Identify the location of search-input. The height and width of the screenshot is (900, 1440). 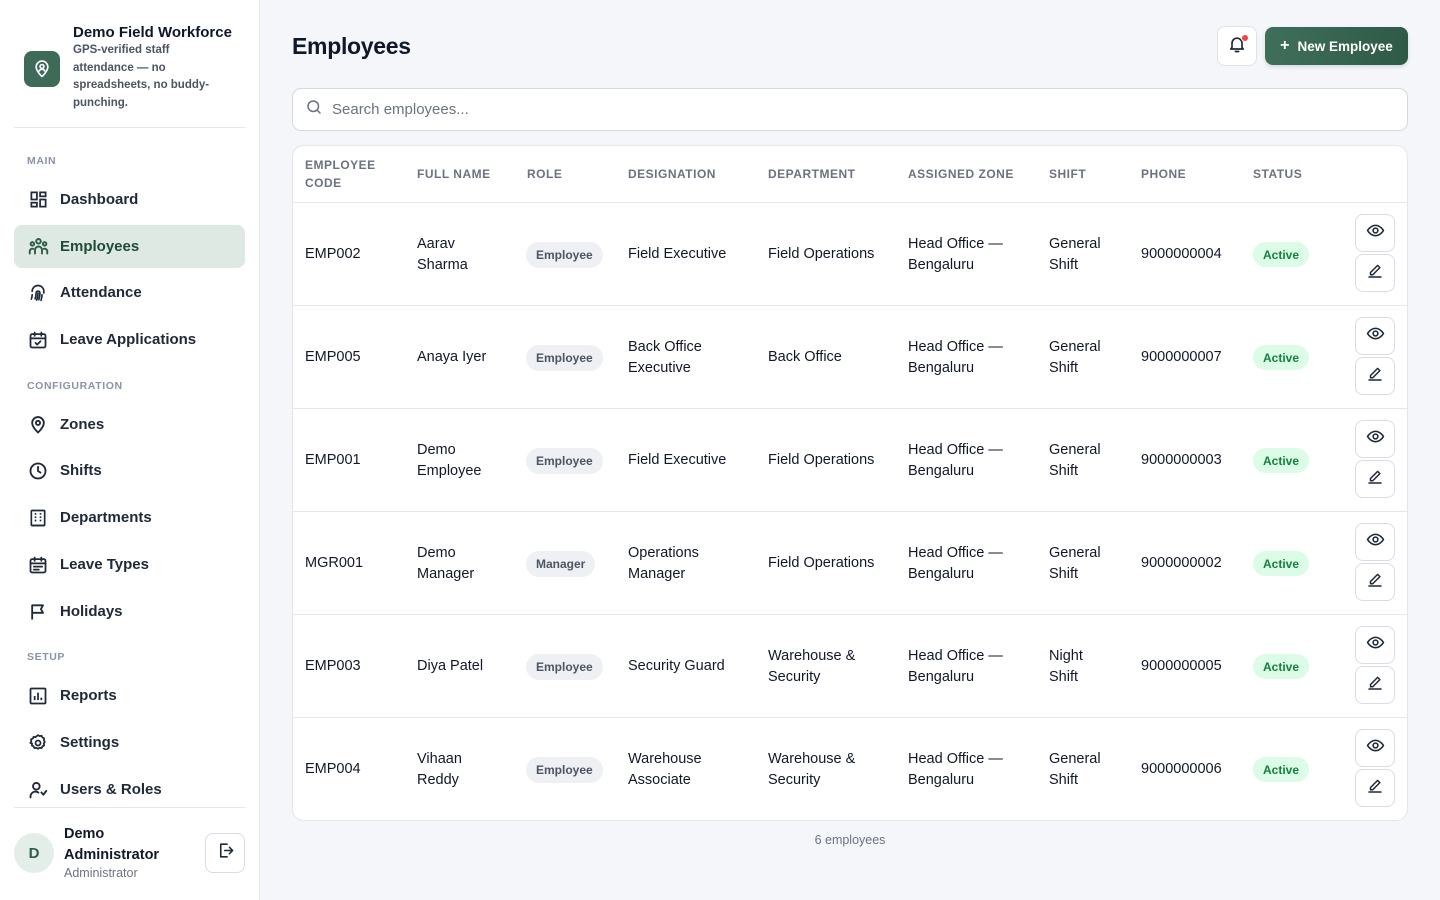
(782, 109).